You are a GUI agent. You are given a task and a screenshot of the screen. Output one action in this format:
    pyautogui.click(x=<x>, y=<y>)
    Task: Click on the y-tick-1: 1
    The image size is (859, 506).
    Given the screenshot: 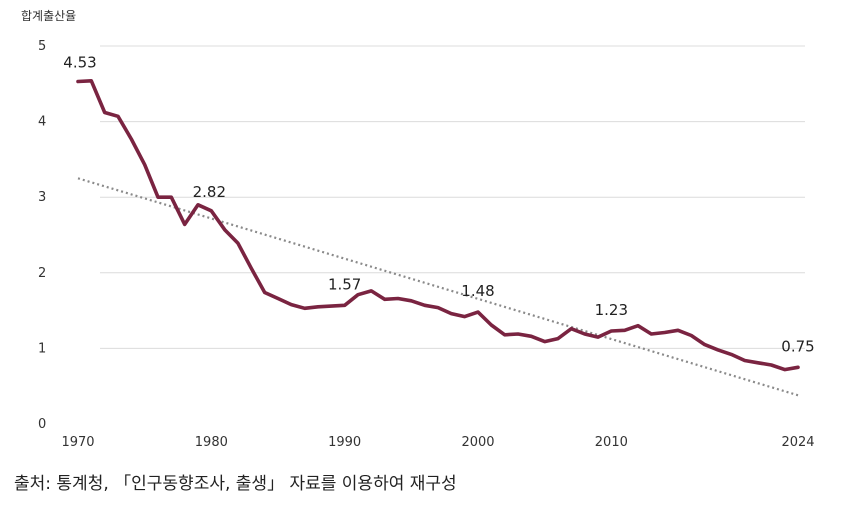 What is the action you would take?
    pyautogui.click(x=42, y=348)
    